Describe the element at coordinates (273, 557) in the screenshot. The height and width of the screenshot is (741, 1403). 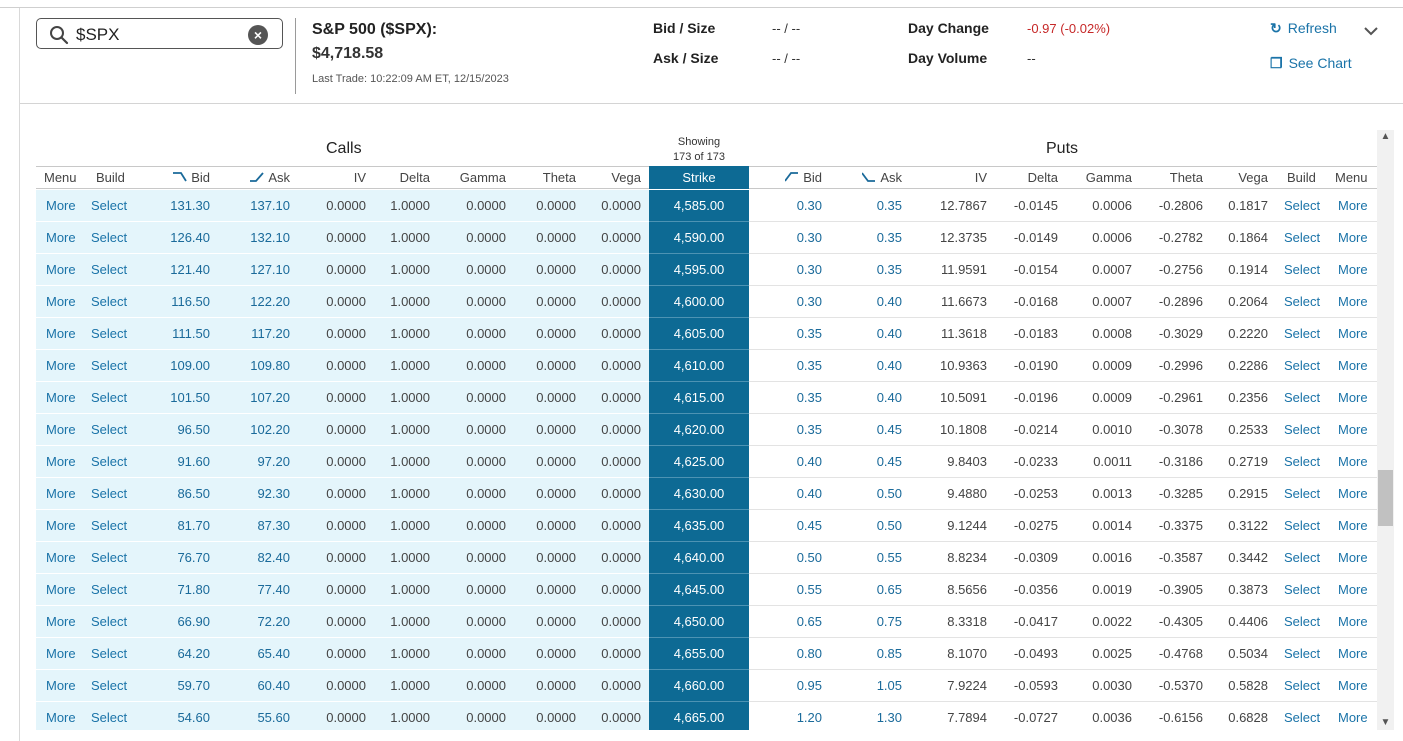
I see `call-ask: 82.40` at that location.